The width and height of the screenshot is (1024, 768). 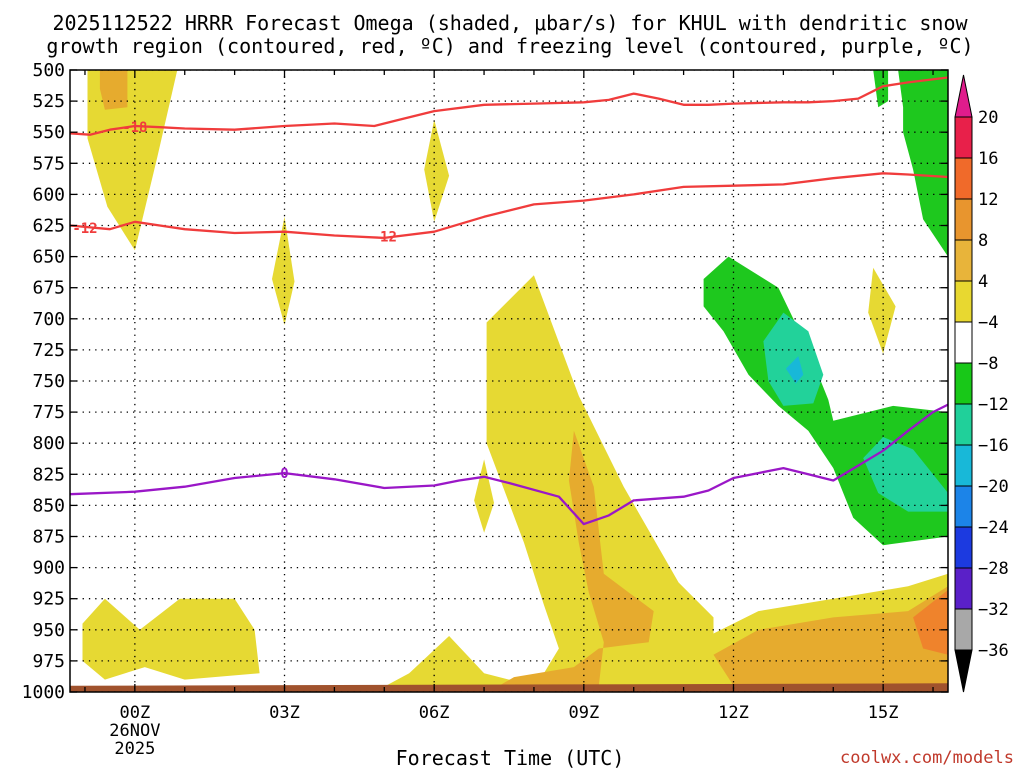 I want to click on y-tick-label: 925, so click(x=48, y=599).